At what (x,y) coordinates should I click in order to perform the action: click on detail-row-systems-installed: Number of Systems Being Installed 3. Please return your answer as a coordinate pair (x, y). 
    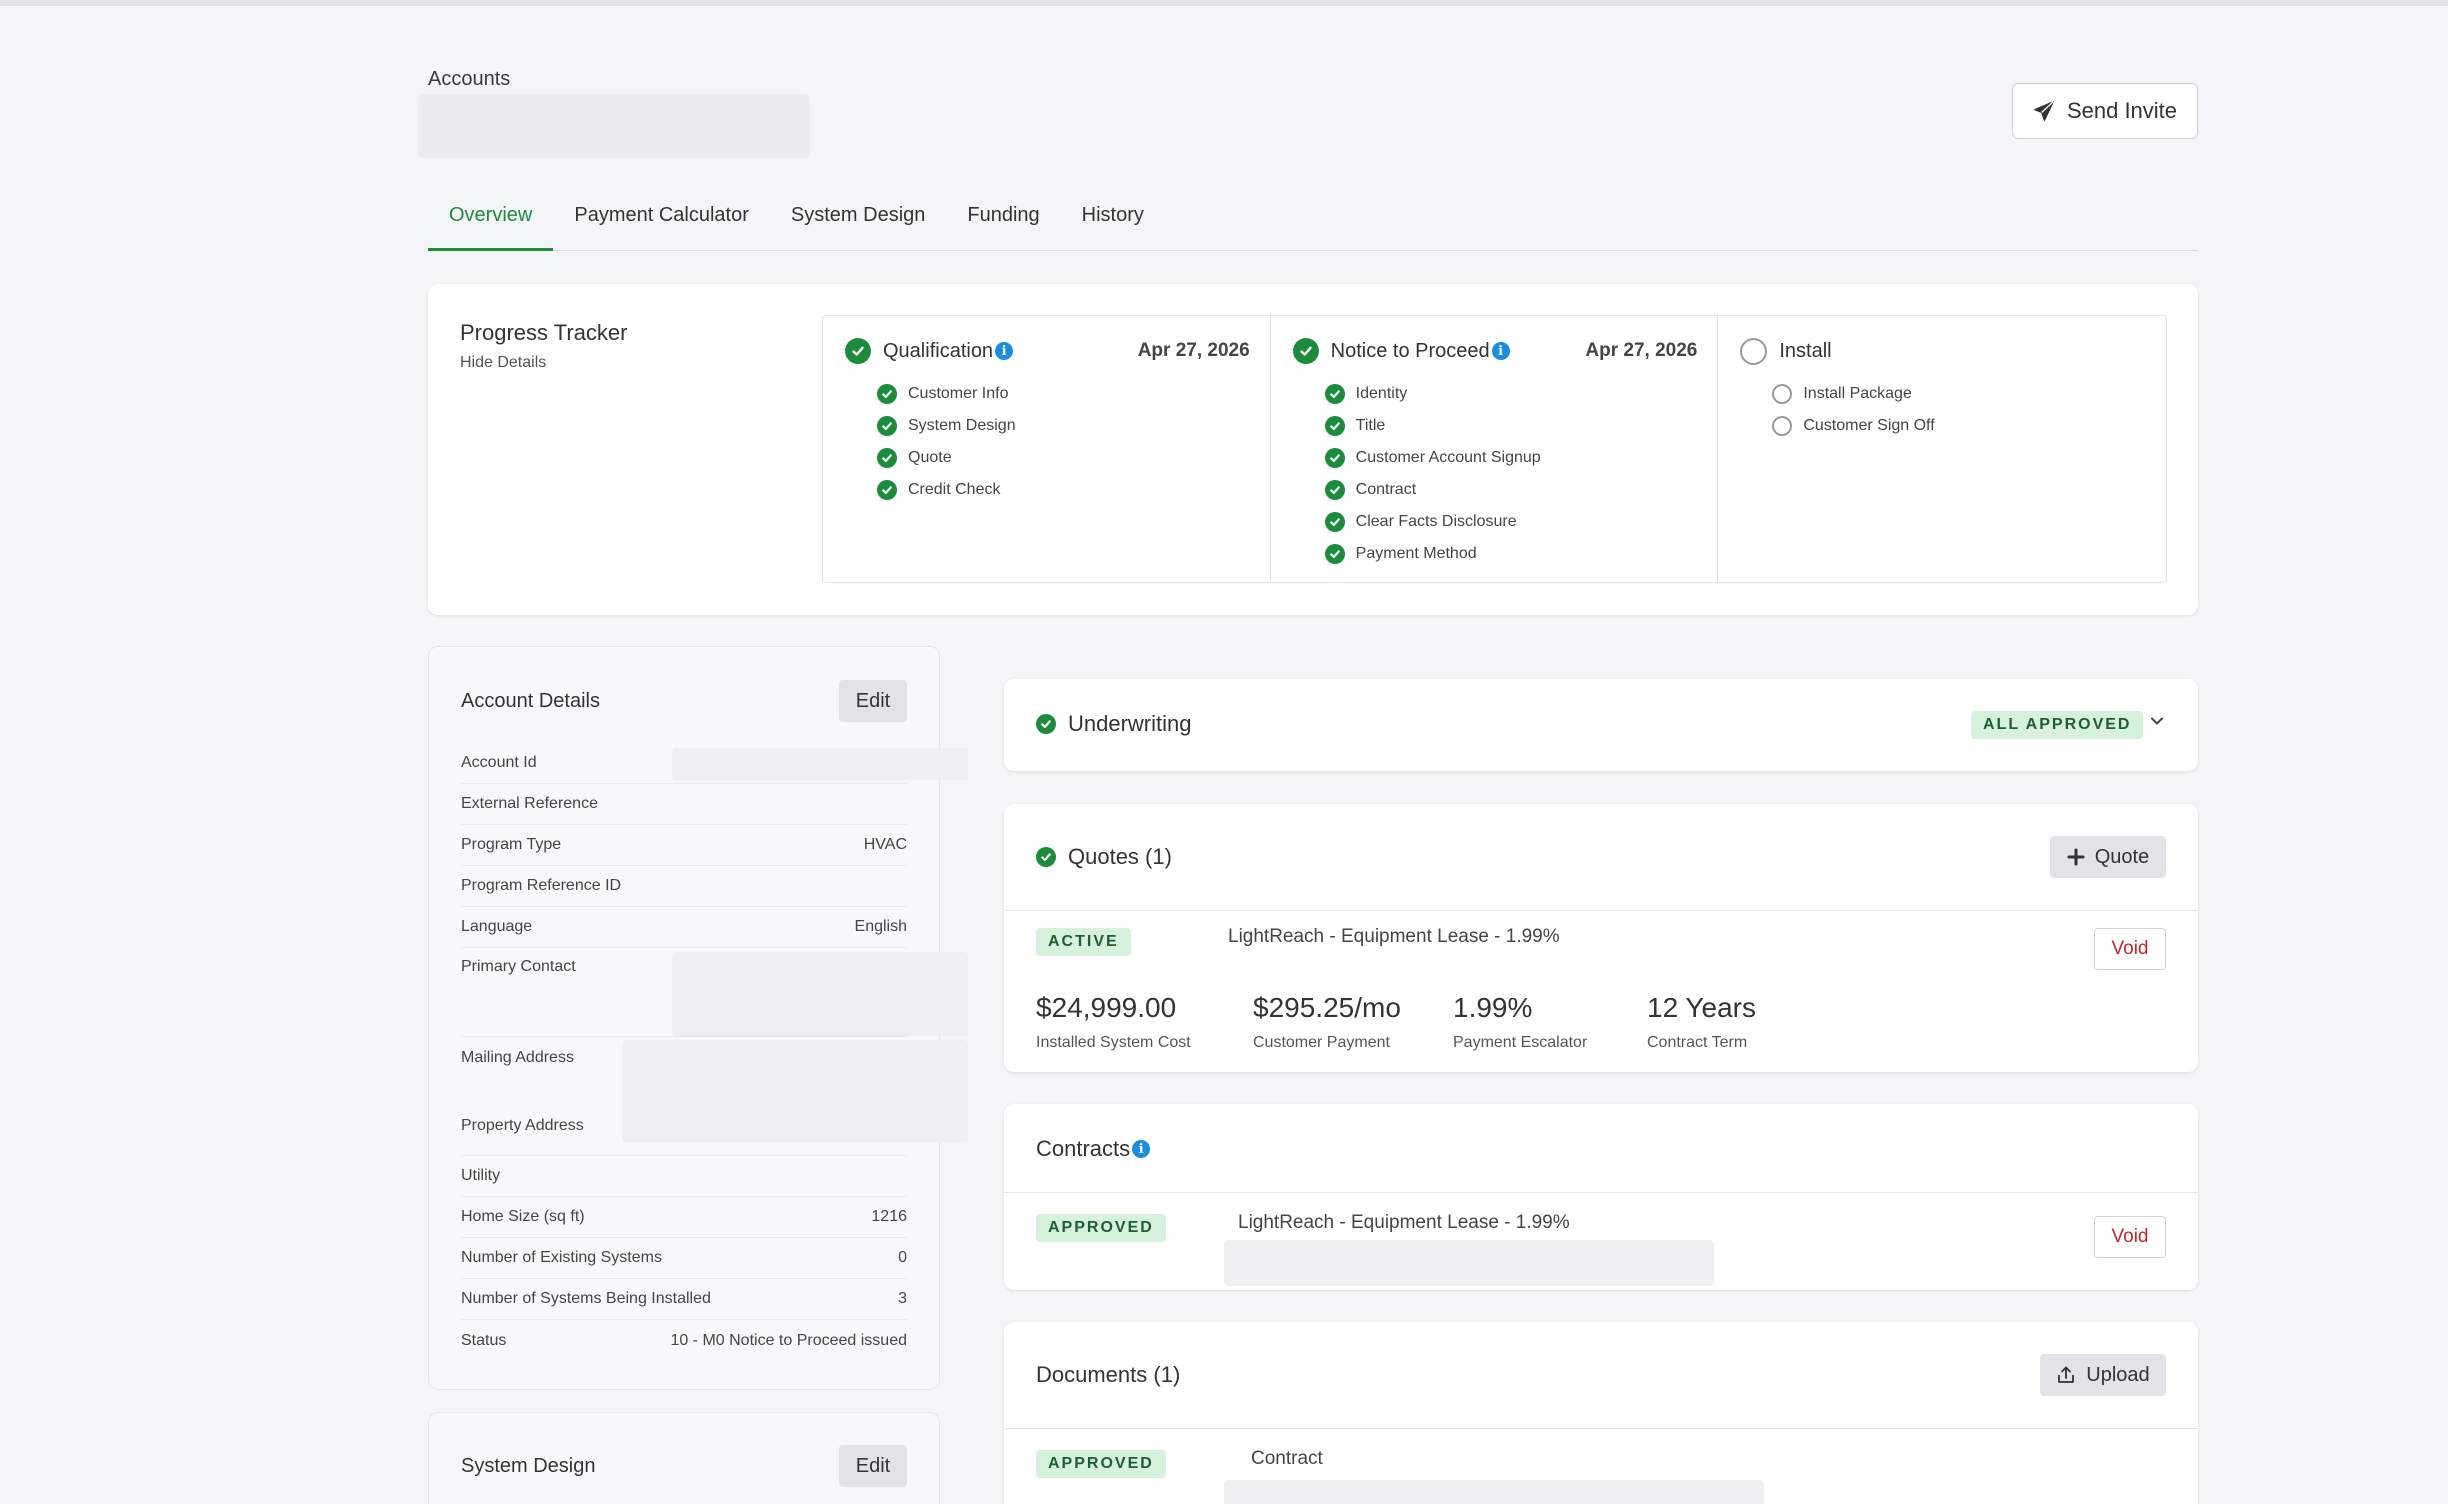
    Looking at the image, I should click on (684, 1299).